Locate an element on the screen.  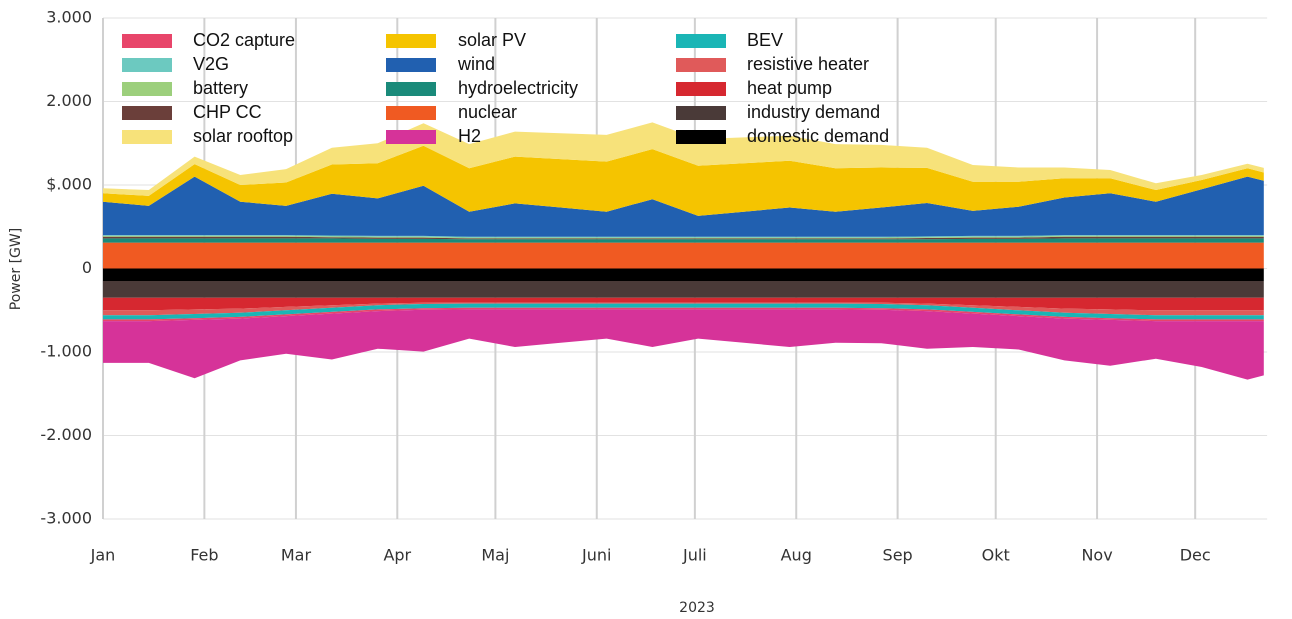
x-tick-label: Jan is located at coordinates (103, 555).